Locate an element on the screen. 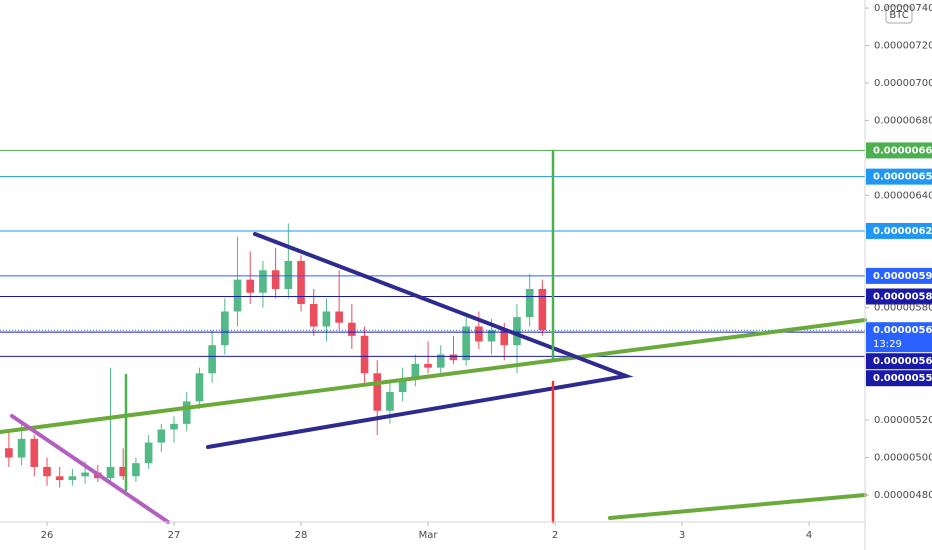 The width and height of the screenshot is (932, 550). y-tick-label: 0.00000480 is located at coordinates (903, 495).